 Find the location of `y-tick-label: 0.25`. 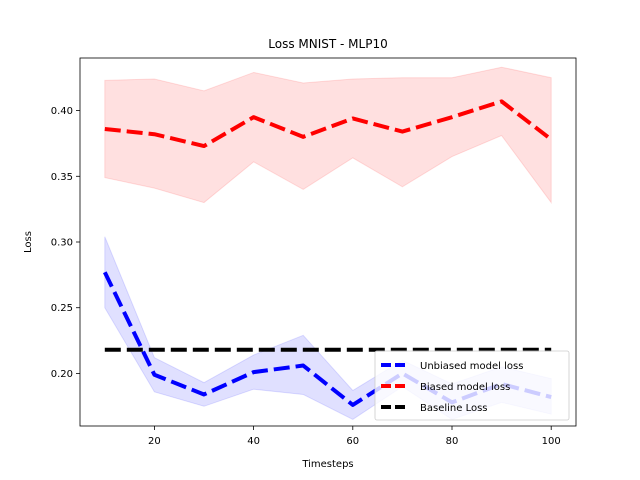

y-tick-label: 0.25 is located at coordinates (62, 308).